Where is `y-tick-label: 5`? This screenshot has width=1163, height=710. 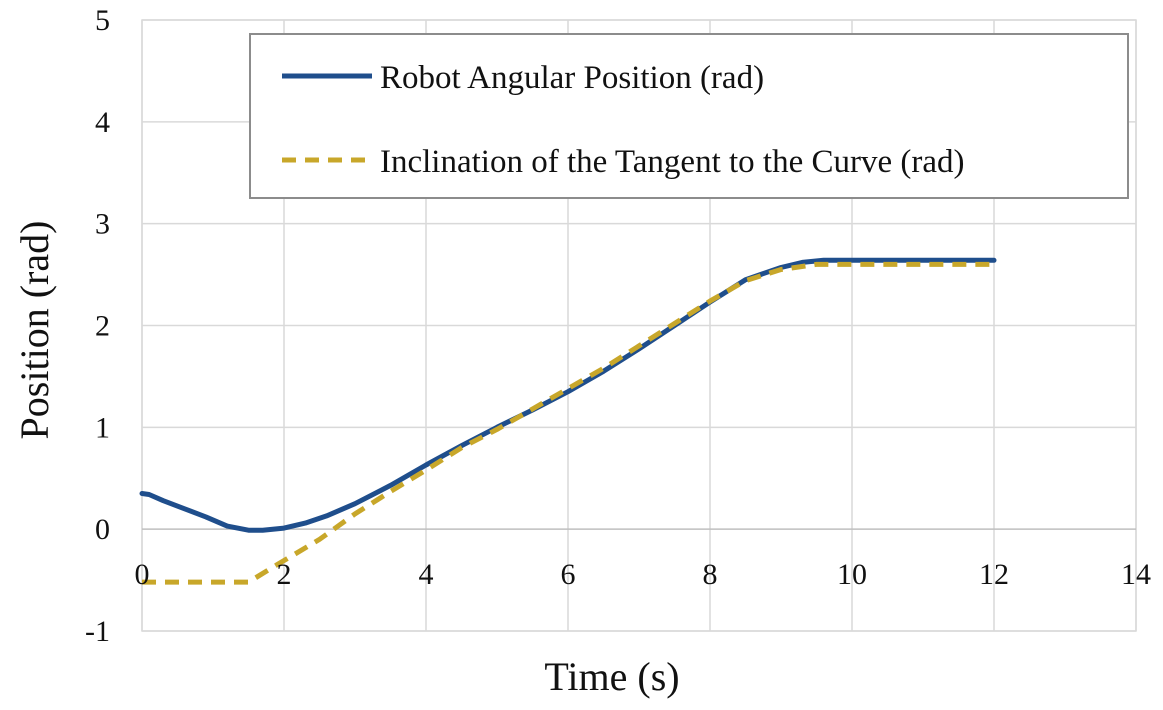 y-tick-label: 5 is located at coordinates (102, 20).